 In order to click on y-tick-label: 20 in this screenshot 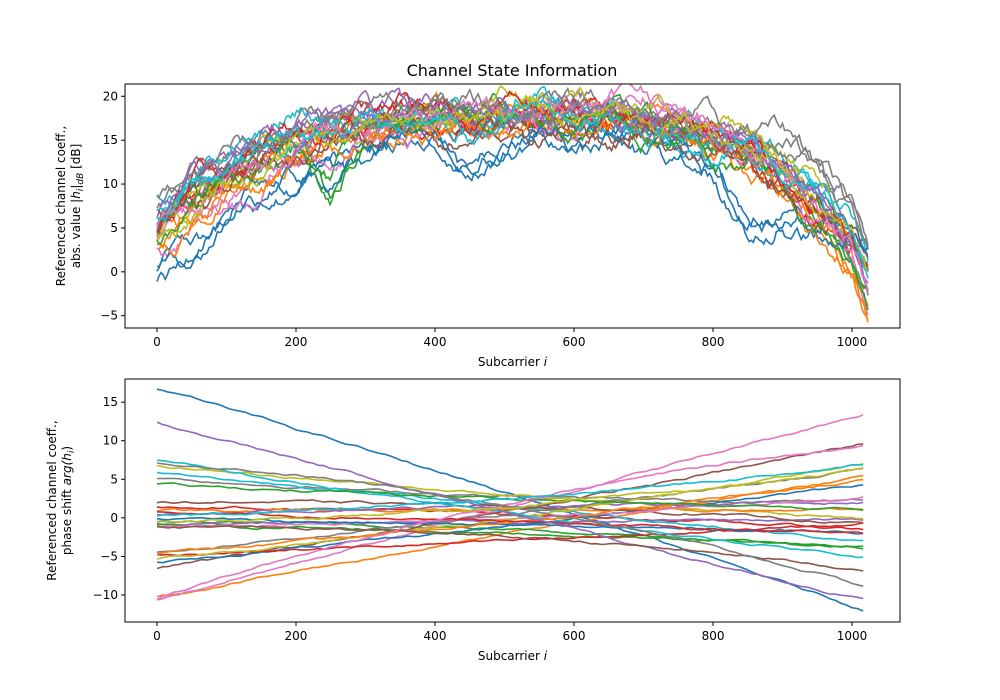, I will do `click(110, 96)`.